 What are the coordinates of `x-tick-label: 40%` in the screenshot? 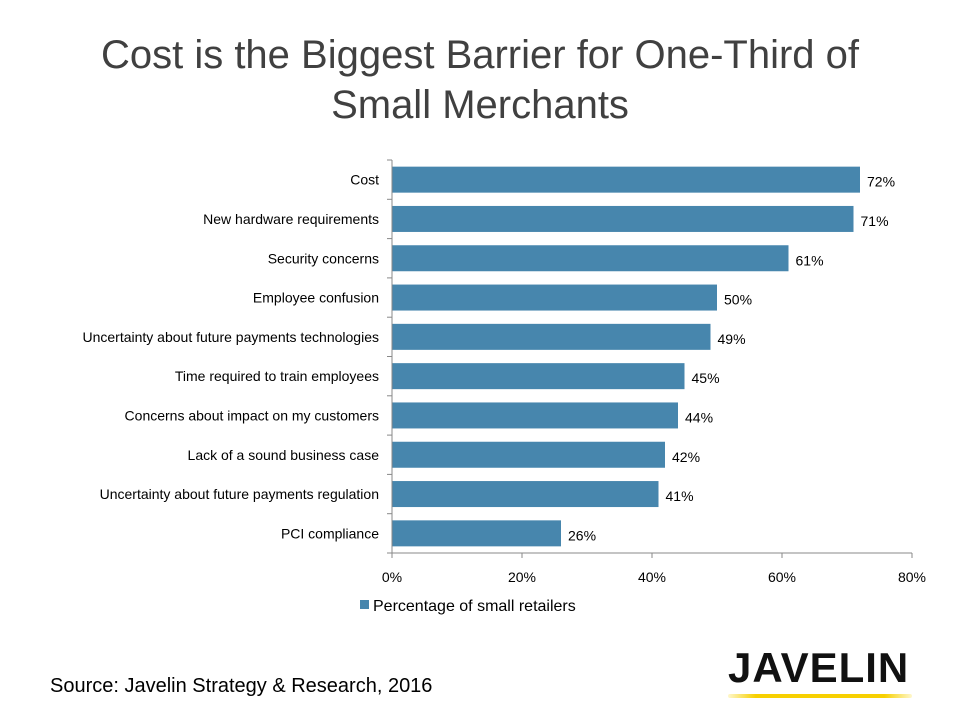 It's located at (652, 577).